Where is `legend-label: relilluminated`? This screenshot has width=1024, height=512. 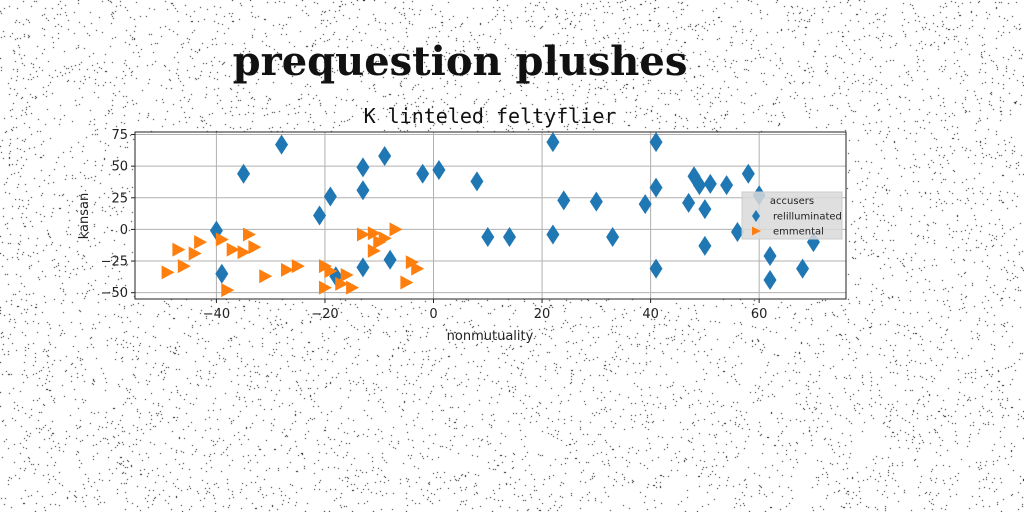
legend-label: relilluminated is located at coordinates (807, 217).